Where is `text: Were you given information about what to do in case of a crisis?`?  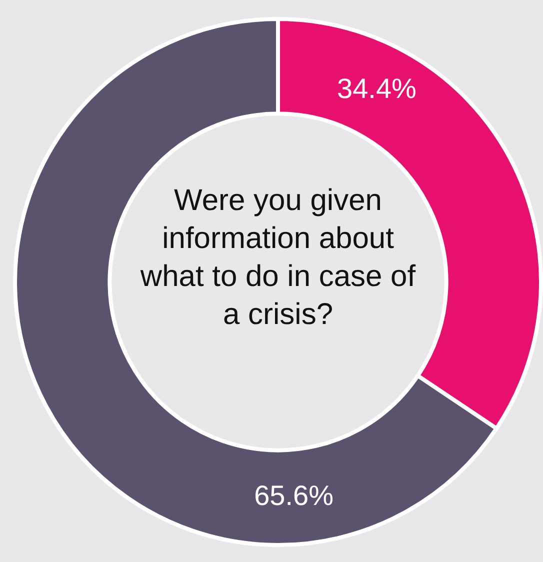 text: Were you given information about what to do in case of a crisis? is located at coordinates (278, 258).